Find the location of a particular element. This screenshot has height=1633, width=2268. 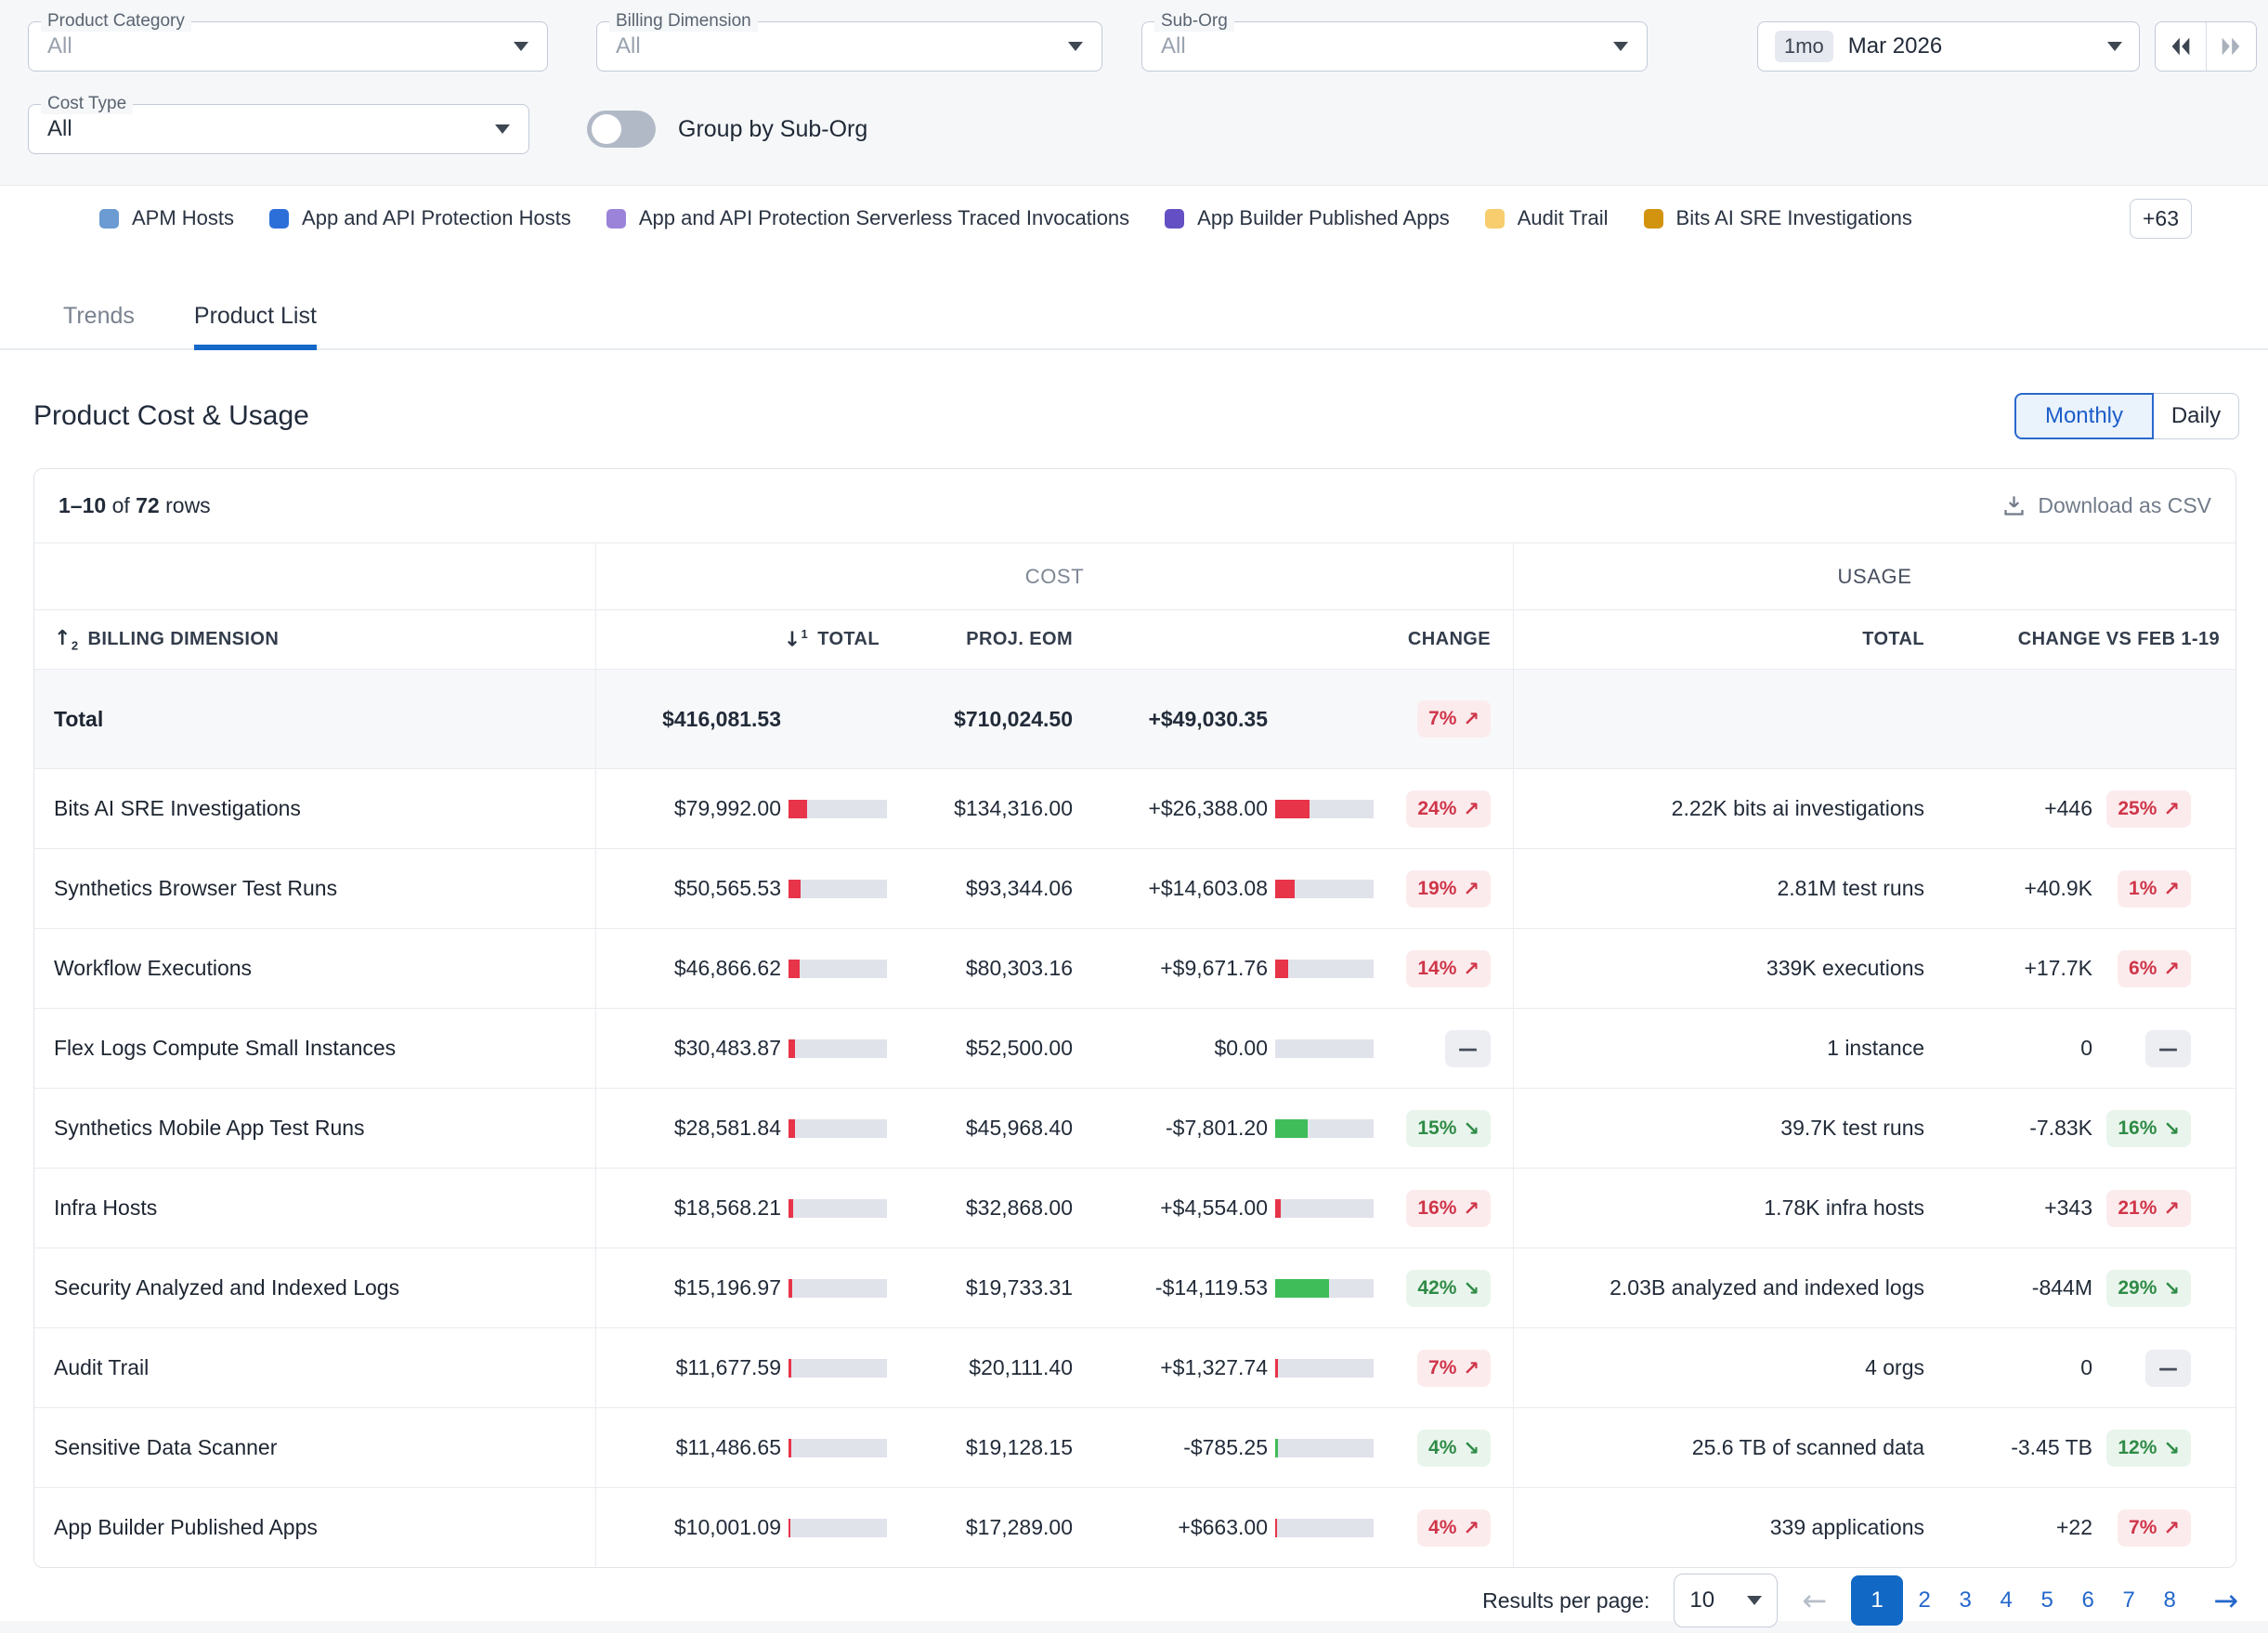

column-header-proj-eom: PROJ. EOM is located at coordinates (1020, 639).